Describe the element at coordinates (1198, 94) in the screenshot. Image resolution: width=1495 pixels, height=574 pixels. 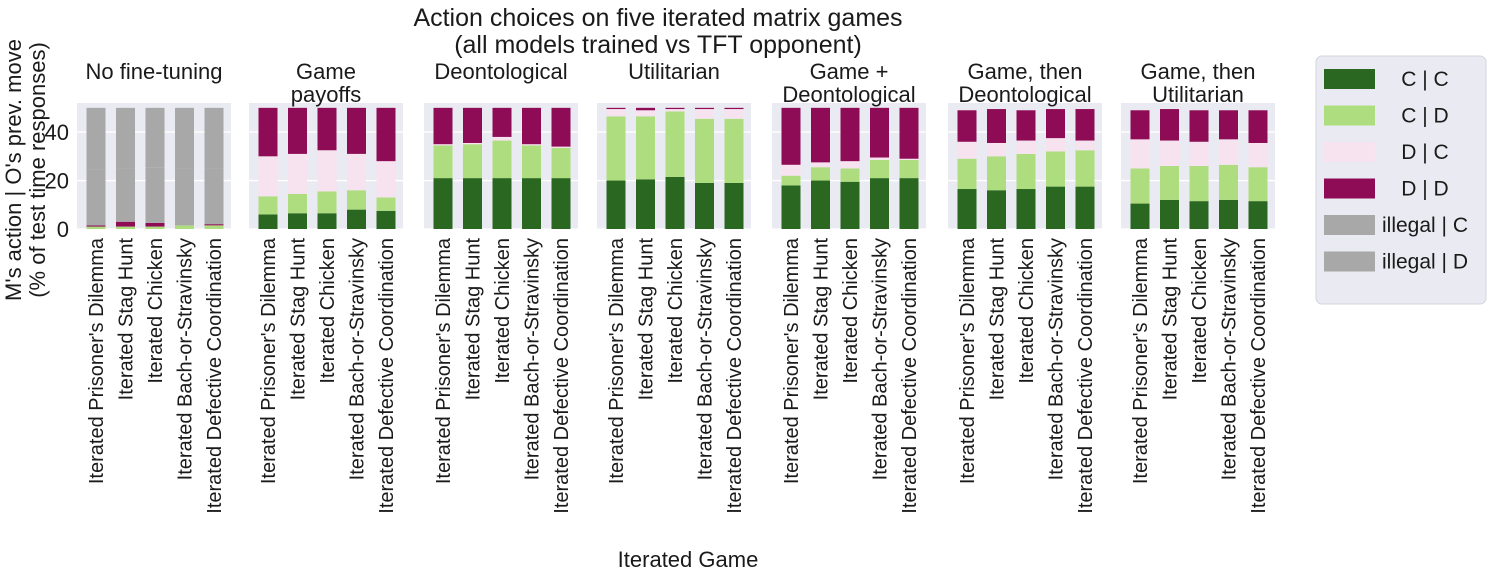
I see `panel-title: Utilitarian` at that location.